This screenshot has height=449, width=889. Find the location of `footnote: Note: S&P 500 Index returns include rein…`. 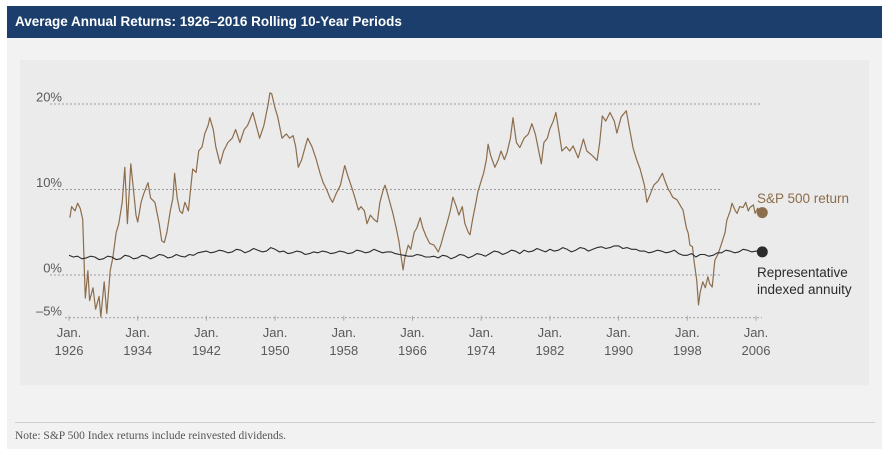

footnote: Note: S&P 500 Index returns include rein… is located at coordinates (151, 436).